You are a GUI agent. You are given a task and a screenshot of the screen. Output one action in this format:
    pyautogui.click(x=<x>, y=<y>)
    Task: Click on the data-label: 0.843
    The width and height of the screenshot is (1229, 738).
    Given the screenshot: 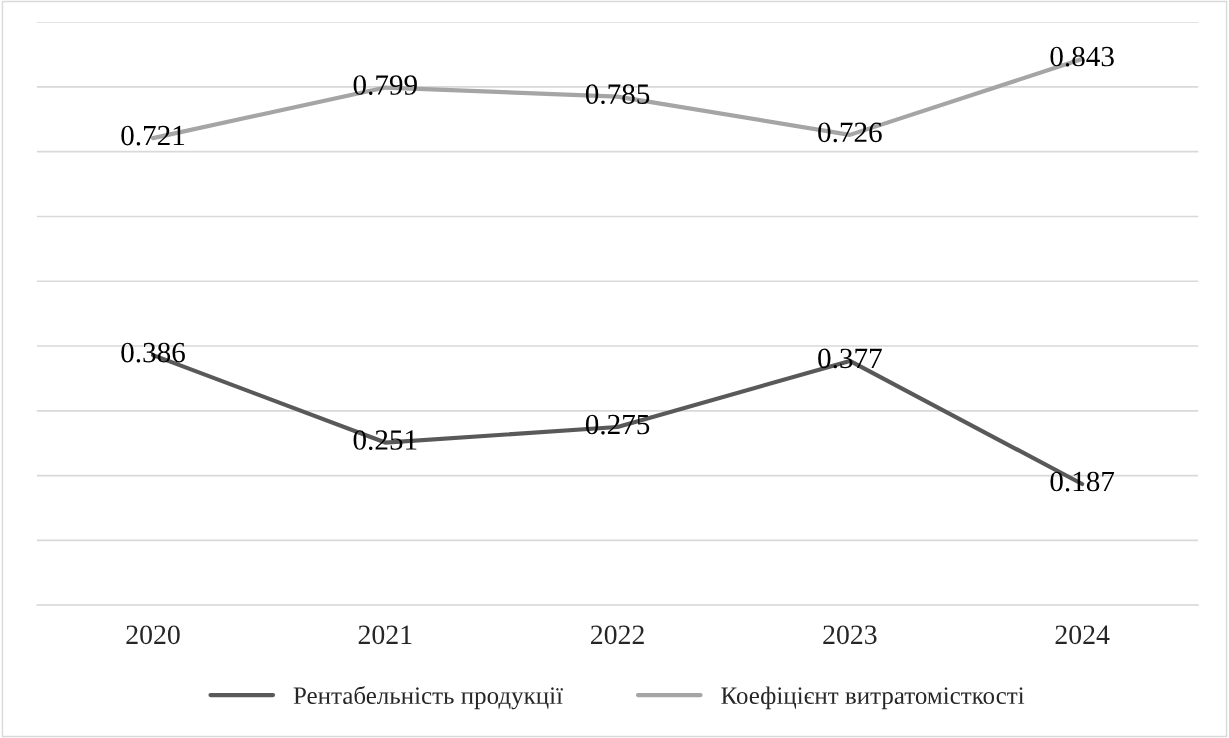 What is the action you would take?
    pyautogui.click(x=1082, y=56)
    